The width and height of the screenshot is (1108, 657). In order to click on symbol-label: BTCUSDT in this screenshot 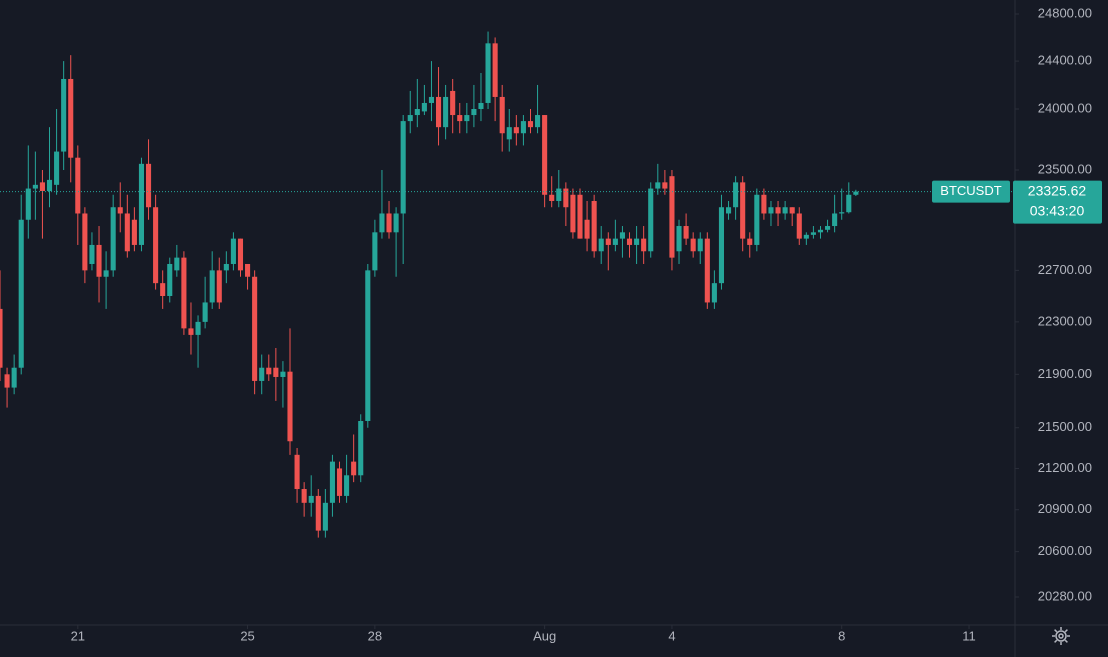, I will do `click(970, 190)`.